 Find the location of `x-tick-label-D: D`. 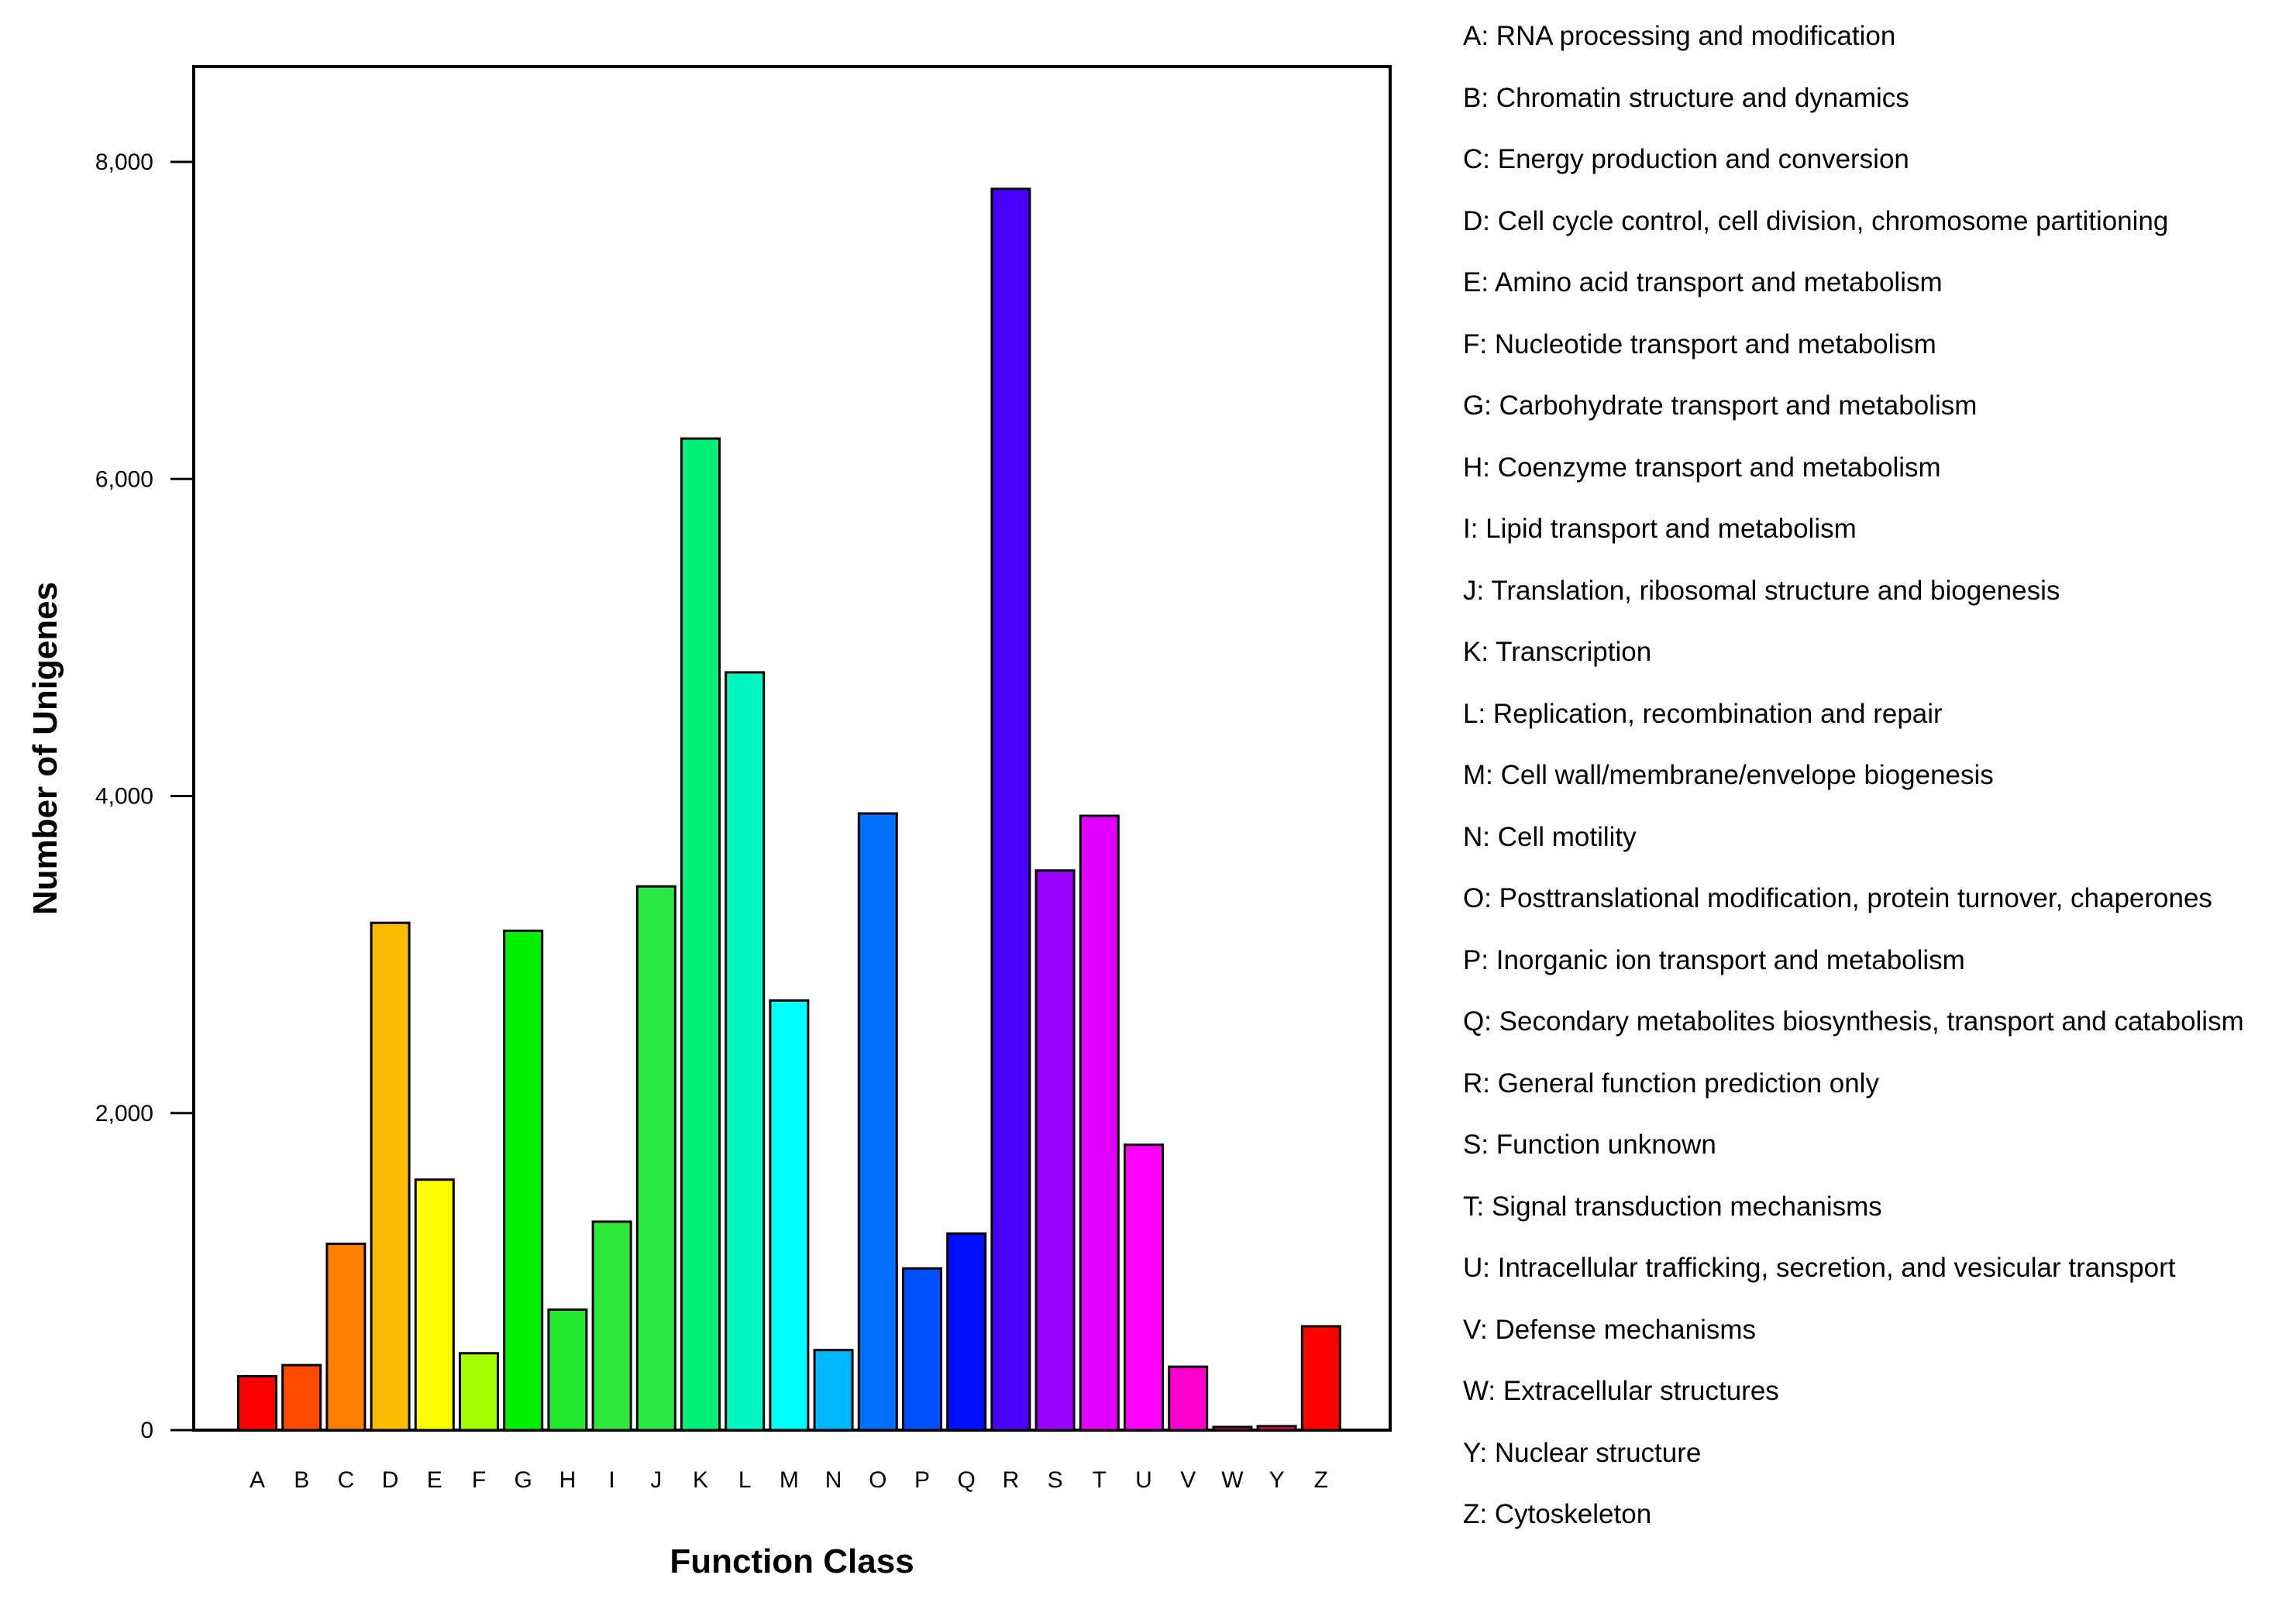

x-tick-label-D: D is located at coordinates (391, 1480).